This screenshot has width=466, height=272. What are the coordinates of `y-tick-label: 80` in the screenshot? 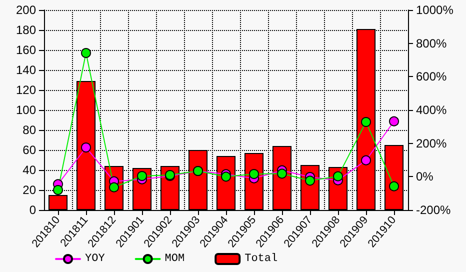 It's located at (29, 130).